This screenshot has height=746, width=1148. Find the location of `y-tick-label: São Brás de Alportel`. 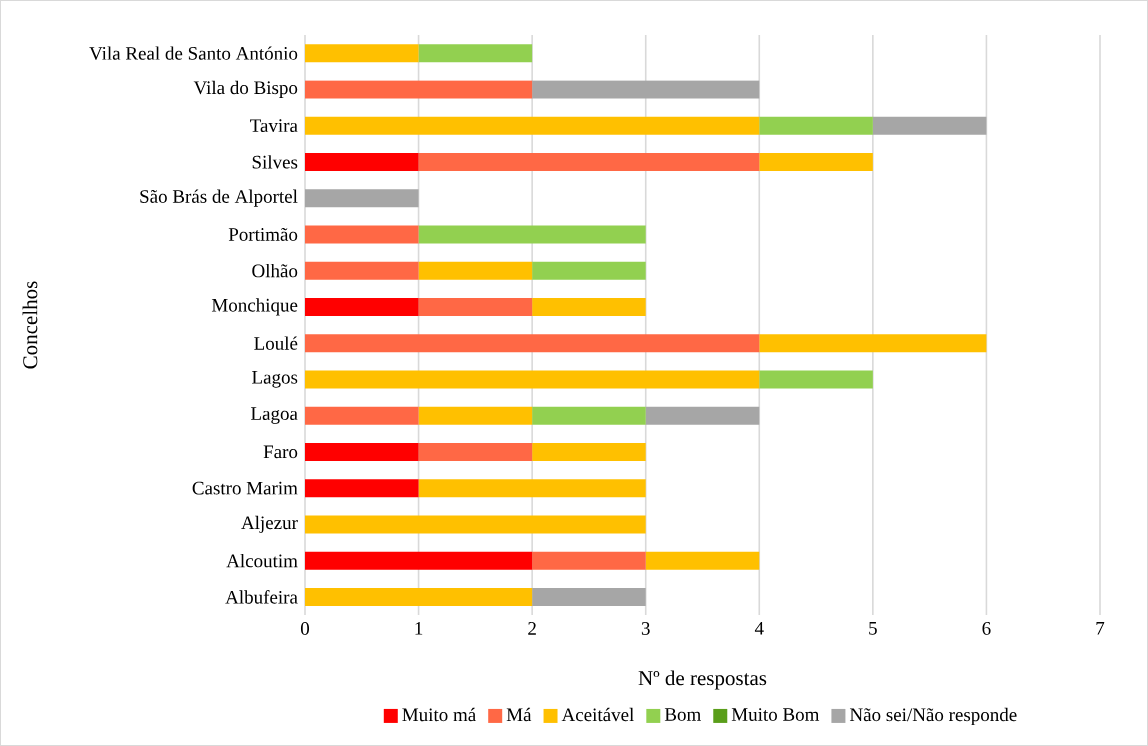

y-tick-label: São Brás de Alportel is located at coordinates (219, 198).